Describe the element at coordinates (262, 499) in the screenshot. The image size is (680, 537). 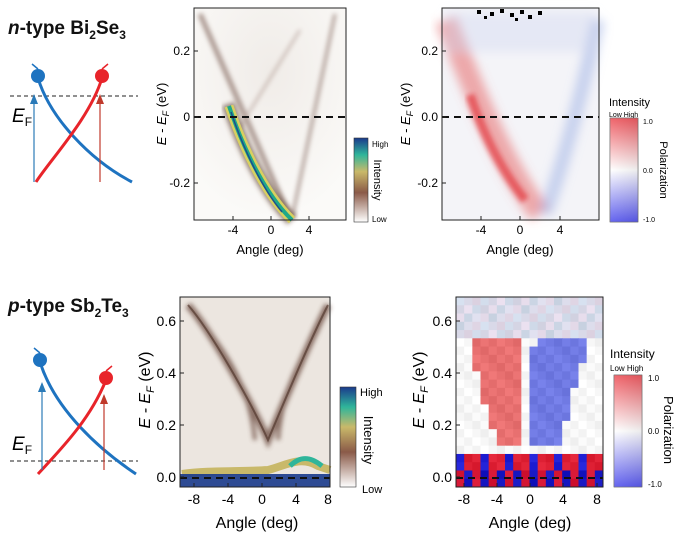
I see `x-tick-label: 0` at that location.